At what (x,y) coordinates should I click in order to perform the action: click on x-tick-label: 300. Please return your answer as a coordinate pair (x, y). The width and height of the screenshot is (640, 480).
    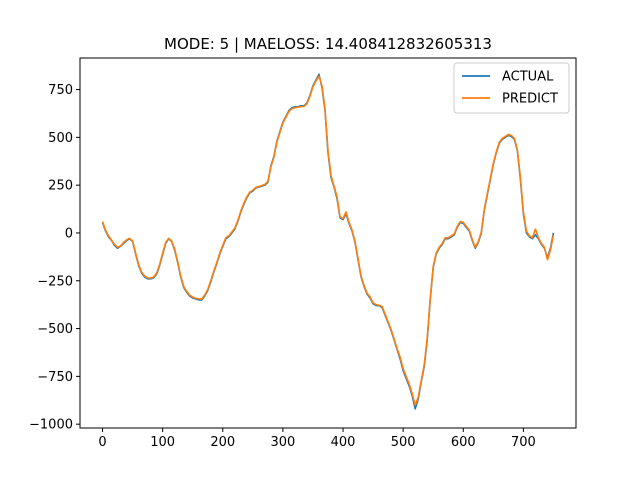
    Looking at the image, I should click on (282, 442).